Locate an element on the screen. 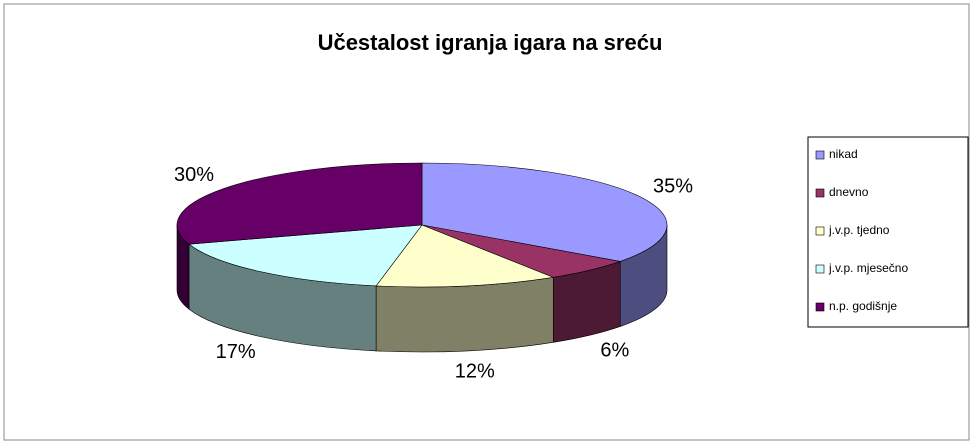 This screenshot has width=974, height=445. legend-label: nikad is located at coordinates (843, 154).